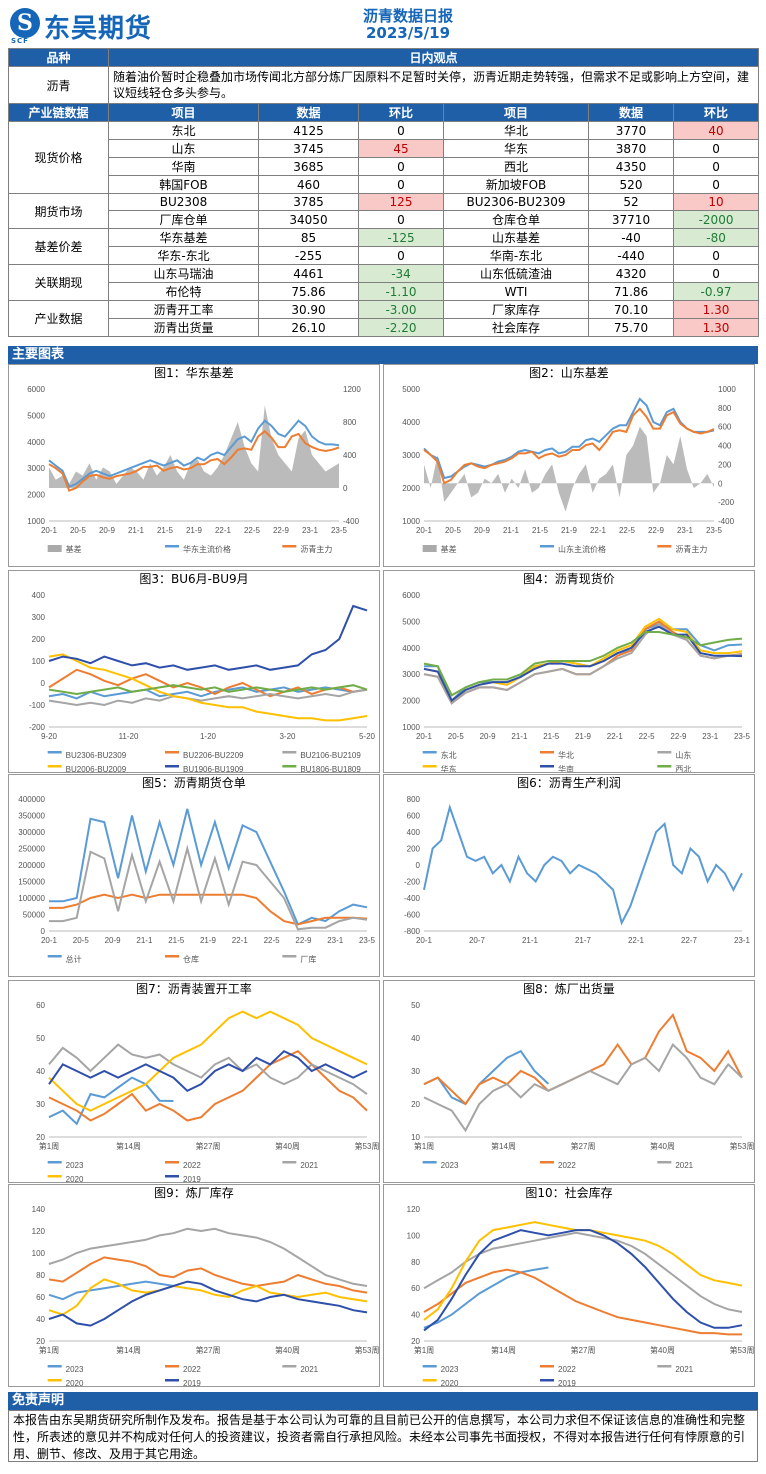  I want to click on group-label: 关联期现, so click(58, 282).